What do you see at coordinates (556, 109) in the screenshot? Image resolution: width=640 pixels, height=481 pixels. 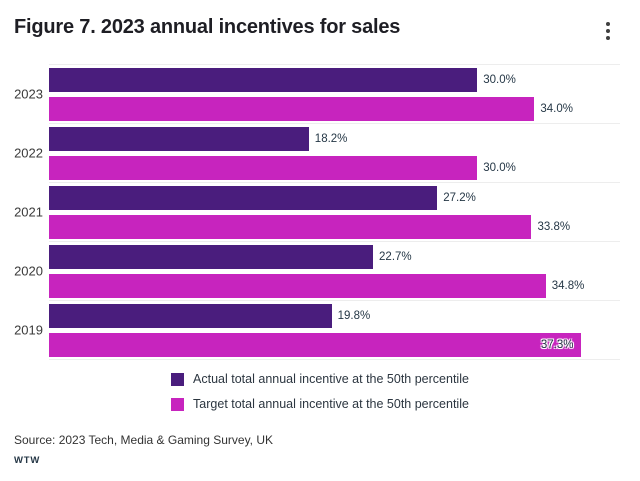 I see `value-label: 34.0%` at bounding box center [556, 109].